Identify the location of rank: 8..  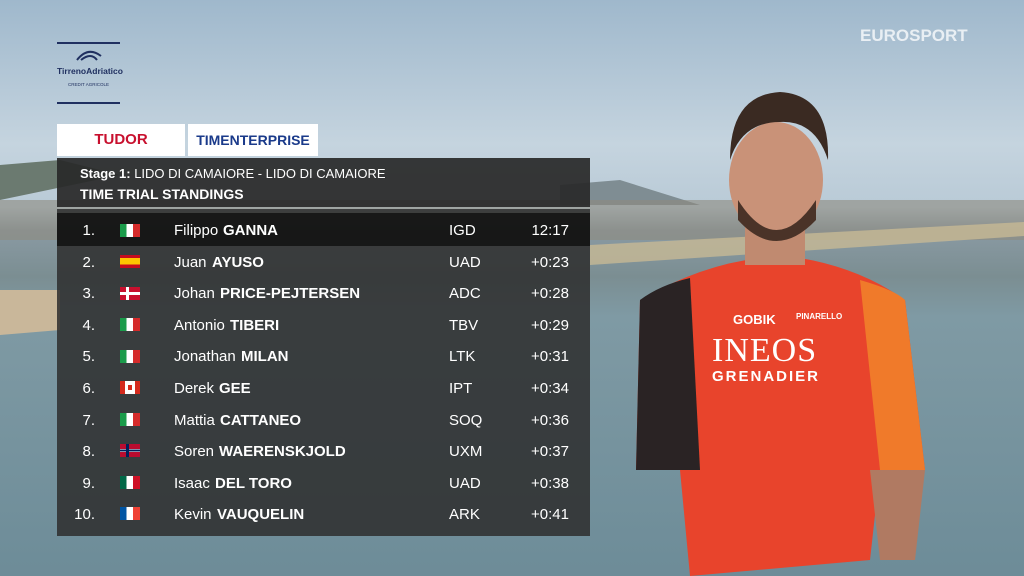
(88, 452).